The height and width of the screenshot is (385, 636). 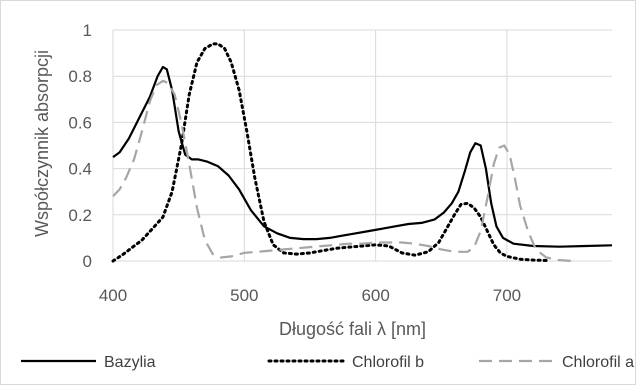 What do you see at coordinates (80, 76) in the screenshot?
I see `y-tick-label: 0.8` at bounding box center [80, 76].